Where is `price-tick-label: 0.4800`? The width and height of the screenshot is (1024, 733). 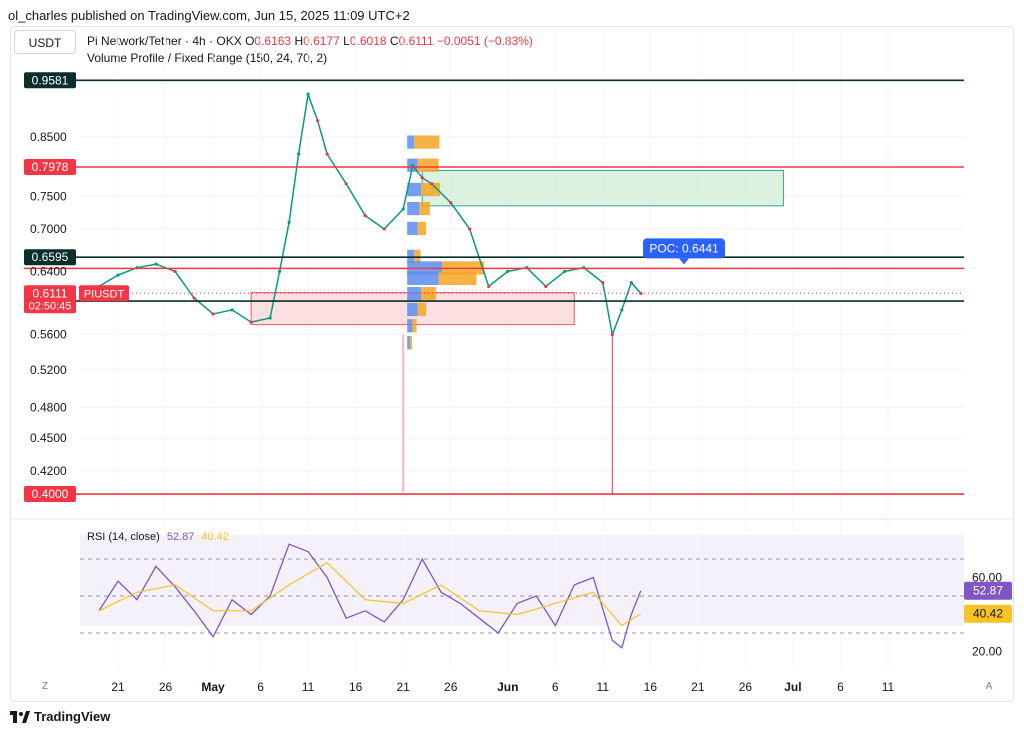 price-tick-label: 0.4800 is located at coordinates (48, 408).